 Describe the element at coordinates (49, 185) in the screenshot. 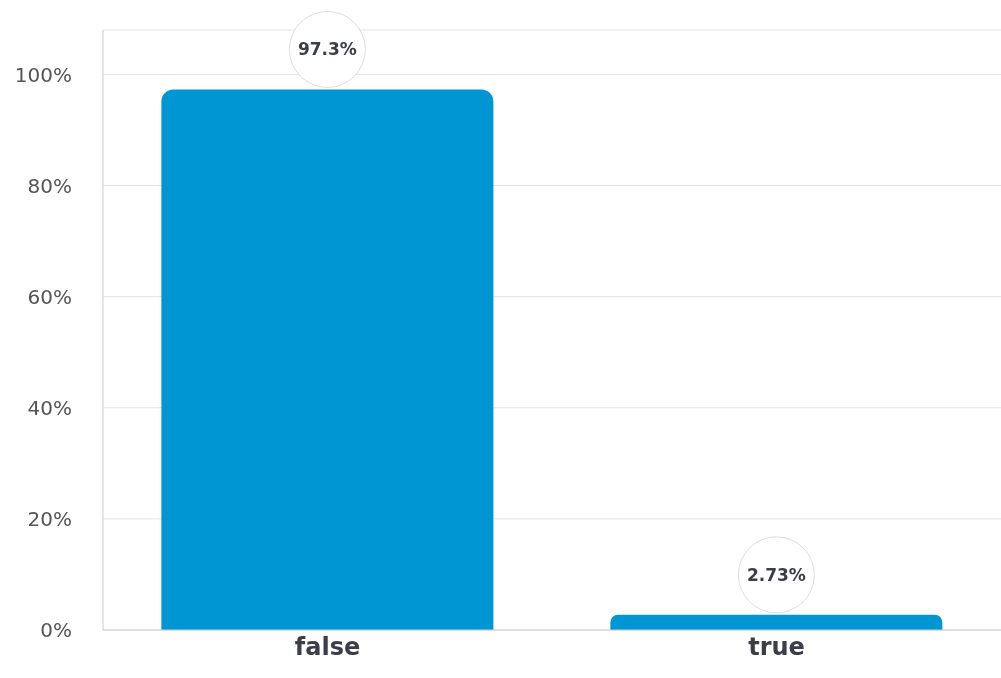

I see `y-tick-label: 80%` at that location.